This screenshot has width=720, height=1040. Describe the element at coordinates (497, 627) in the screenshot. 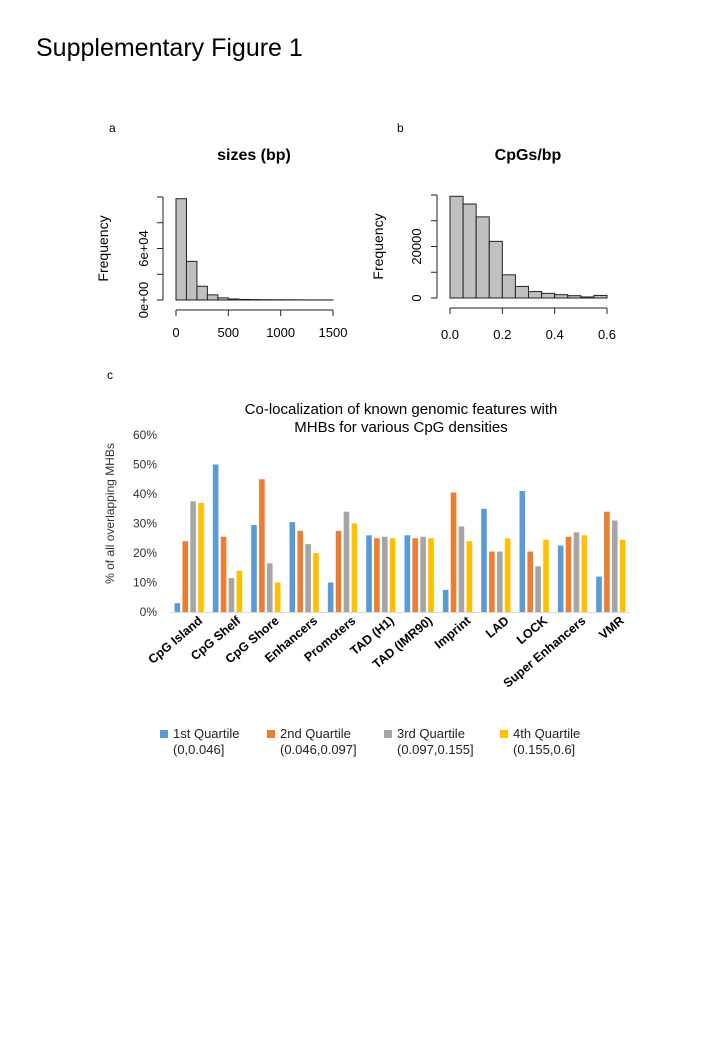

I see `chart-c-category-label: LAD` at that location.